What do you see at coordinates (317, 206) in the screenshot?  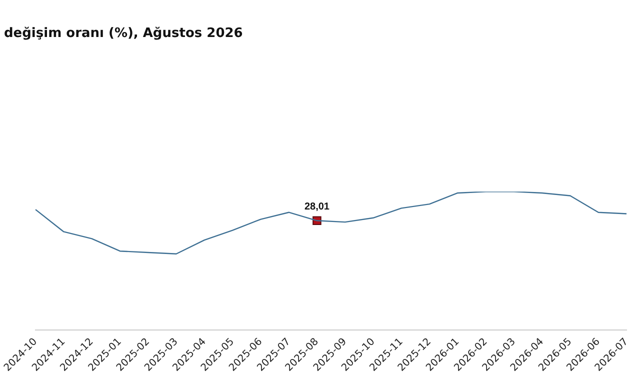 I see `annotation: 28,01` at bounding box center [317, 206].